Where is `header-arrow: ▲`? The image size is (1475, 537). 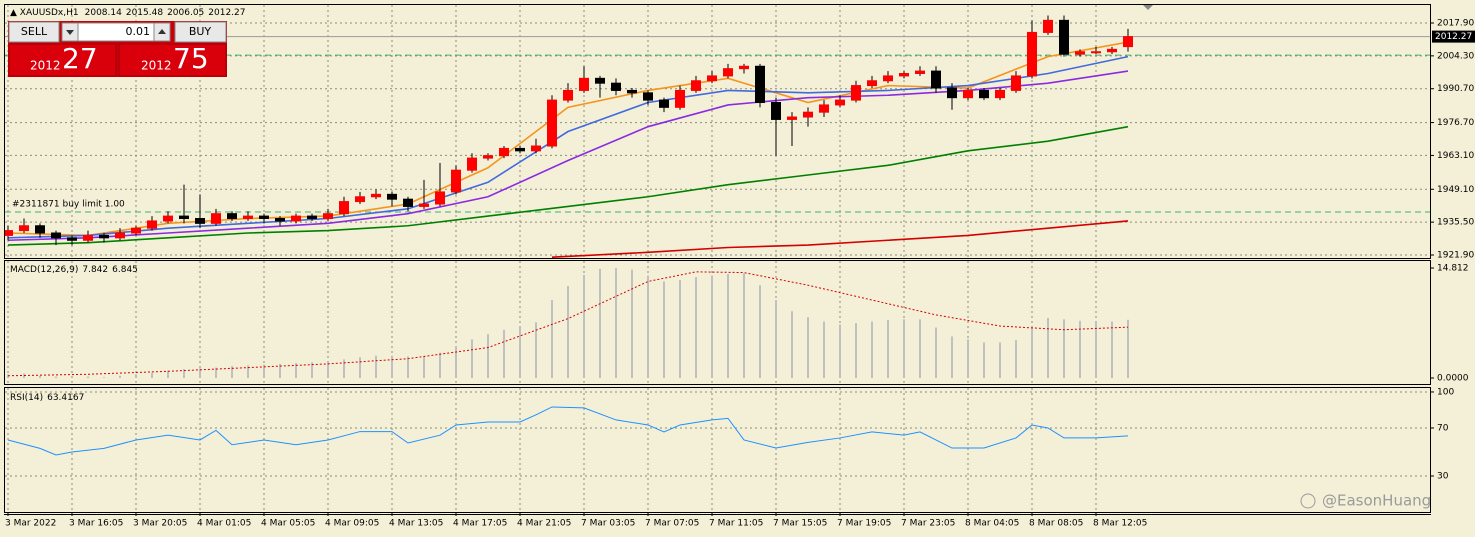 header-arrow: ▲ is located at coordinates (15, 13).